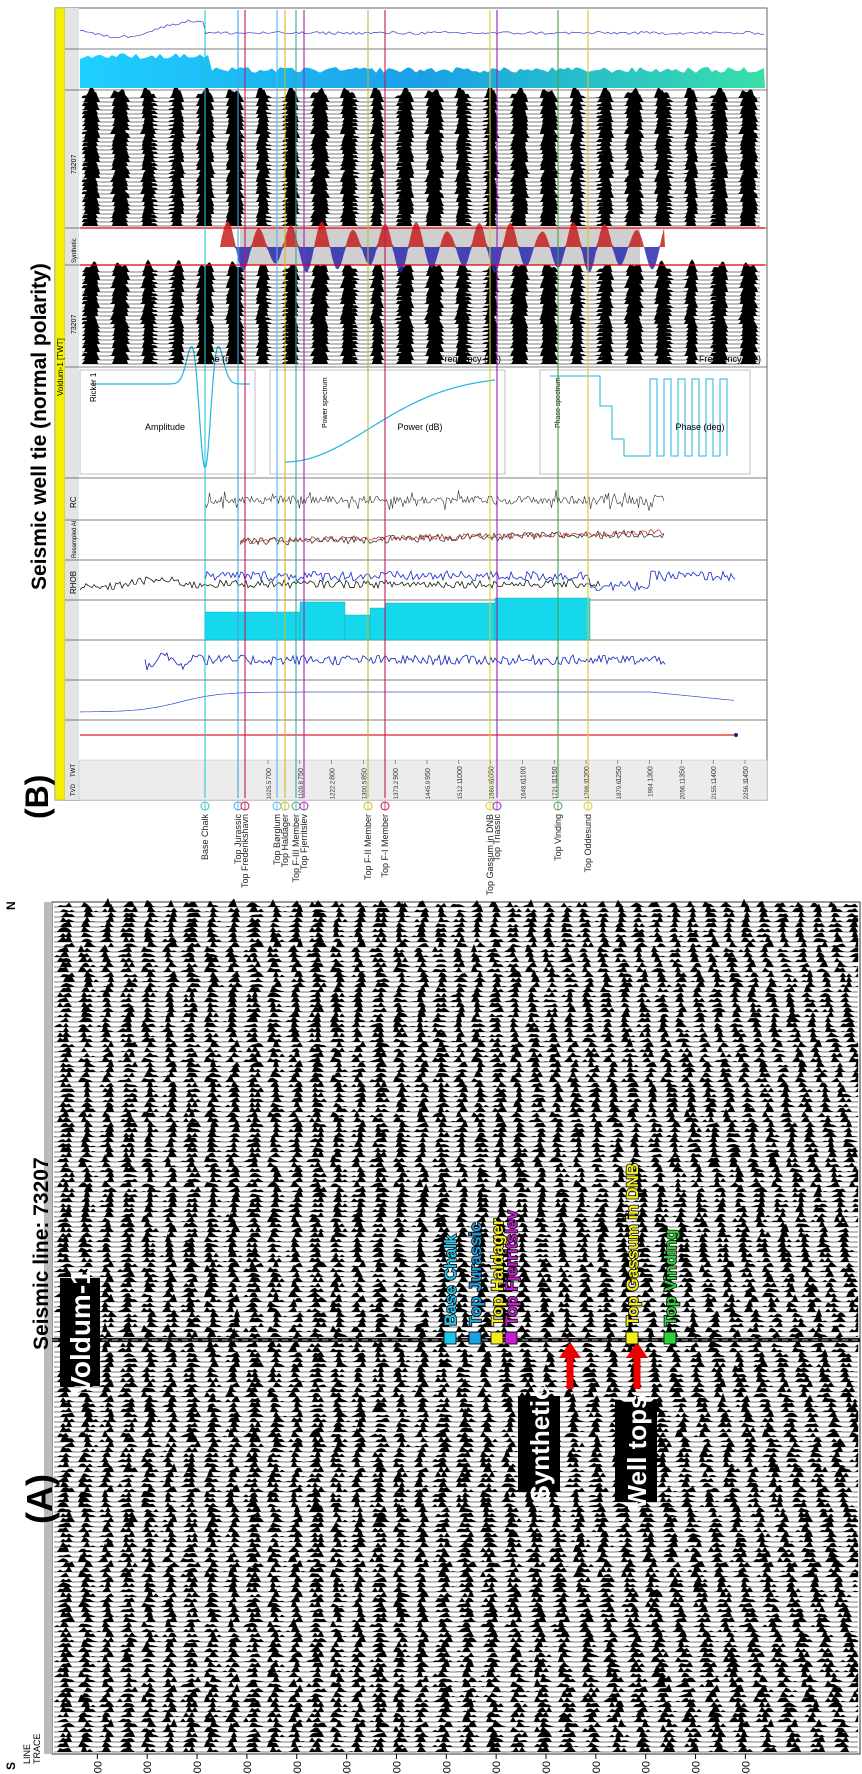 This screenshot has height=1774, width=862. What do you see at coordinates (304, 842) in the screenshot?
I see `well-top-label: Top Fjerritslev` at bounding box center [304, 842].